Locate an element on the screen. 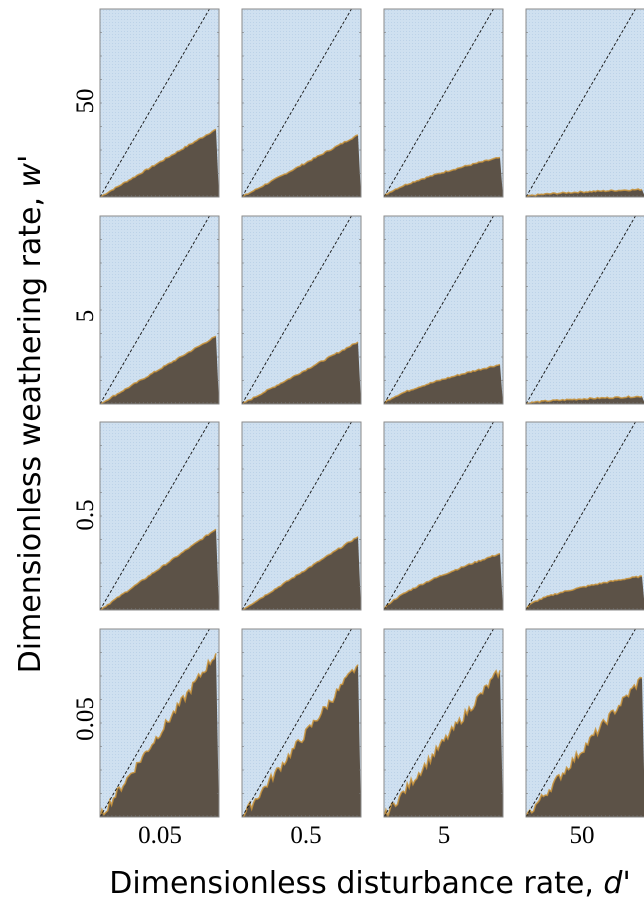  panel-r0-c0 is located at coordinates (159, 103).